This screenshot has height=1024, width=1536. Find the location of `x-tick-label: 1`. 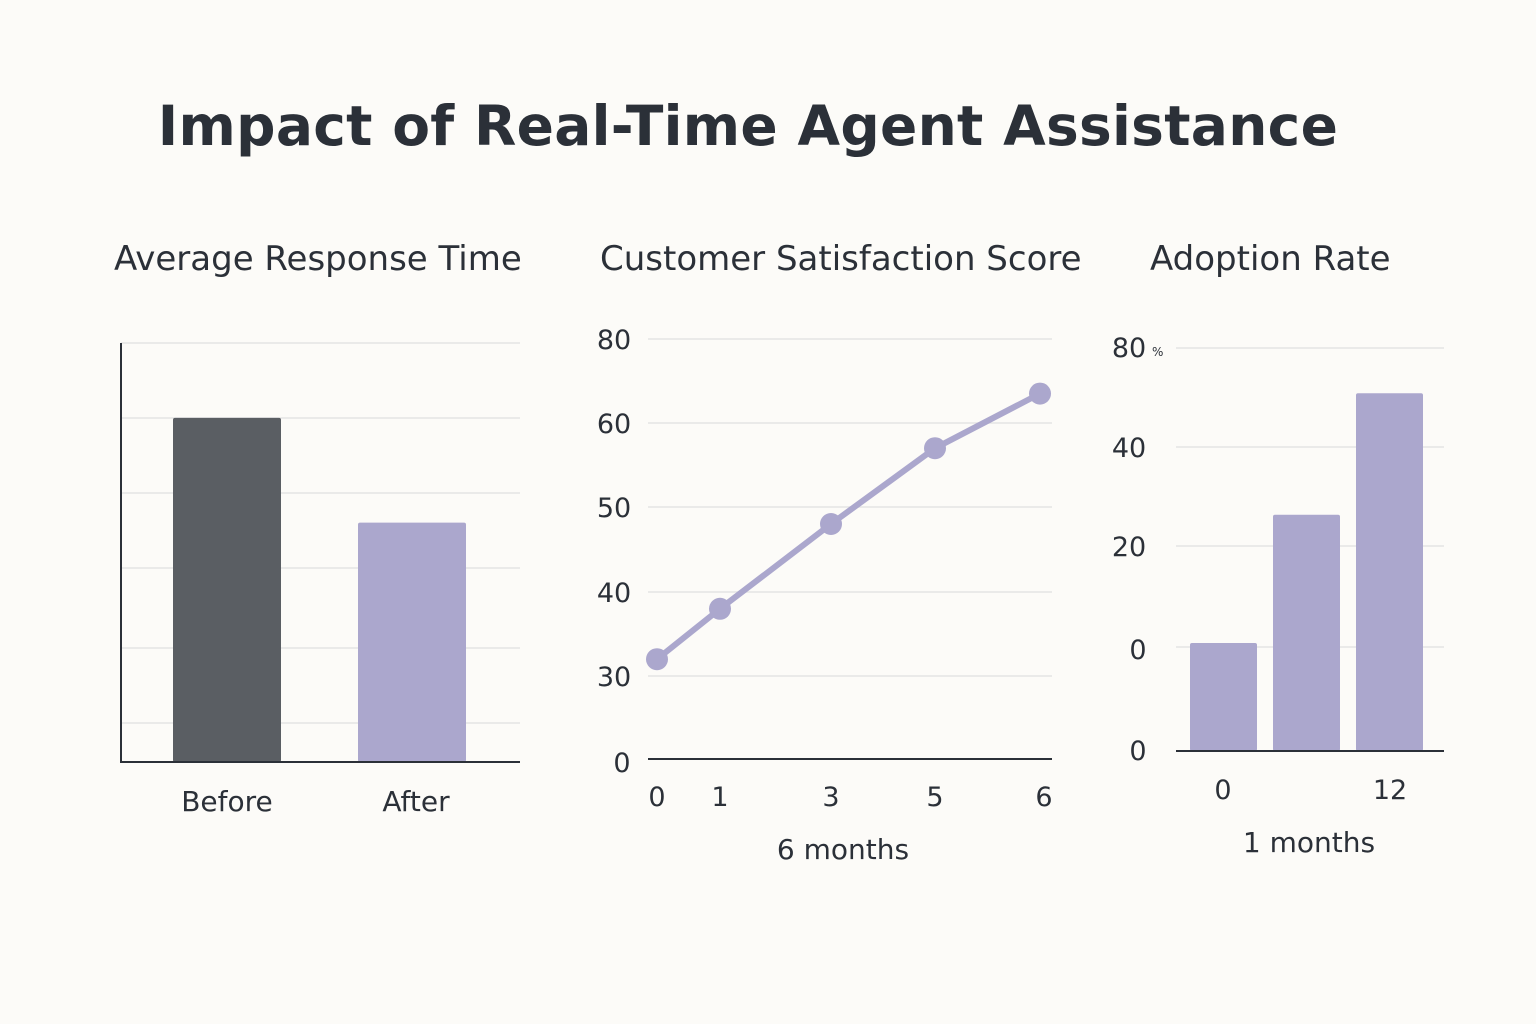

x-tick-label: 1 is located at coordinates (719, 797).